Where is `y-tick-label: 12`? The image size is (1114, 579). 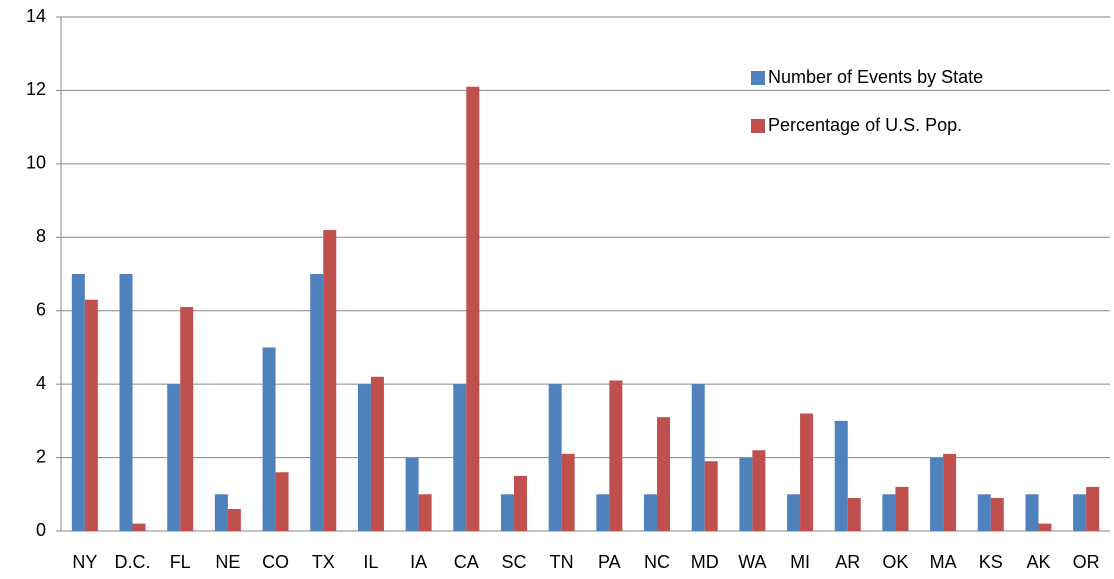
y-tick-label: 12 is located at coordinates (36, 89).